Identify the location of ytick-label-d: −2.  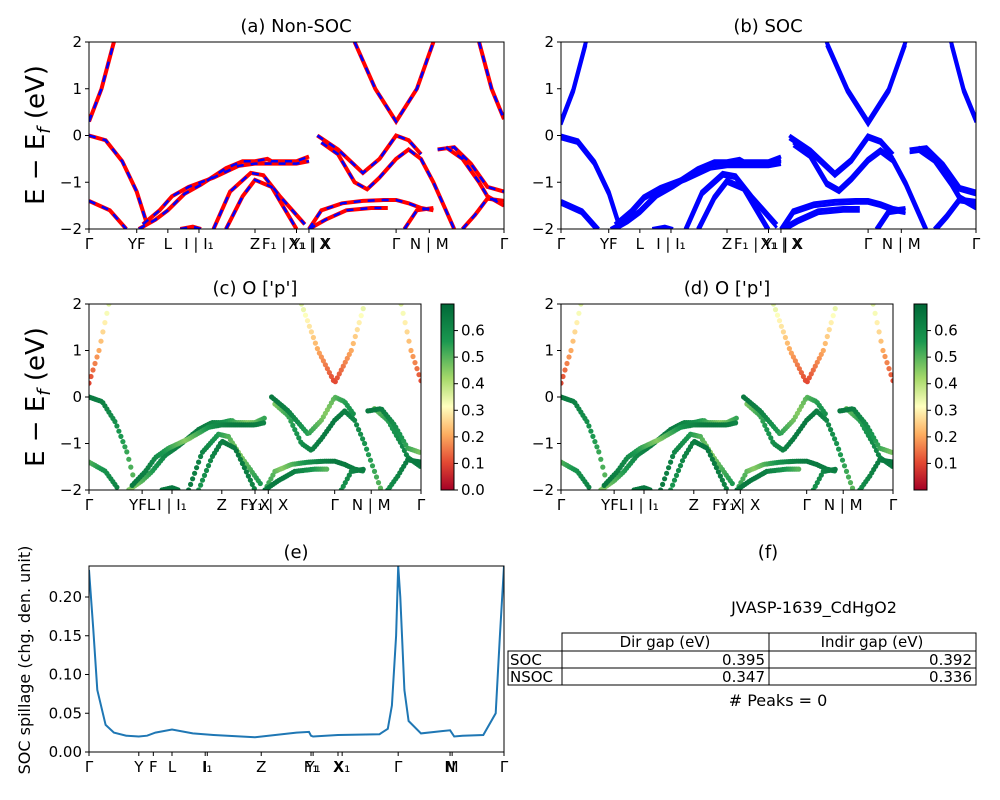
(543, 490).